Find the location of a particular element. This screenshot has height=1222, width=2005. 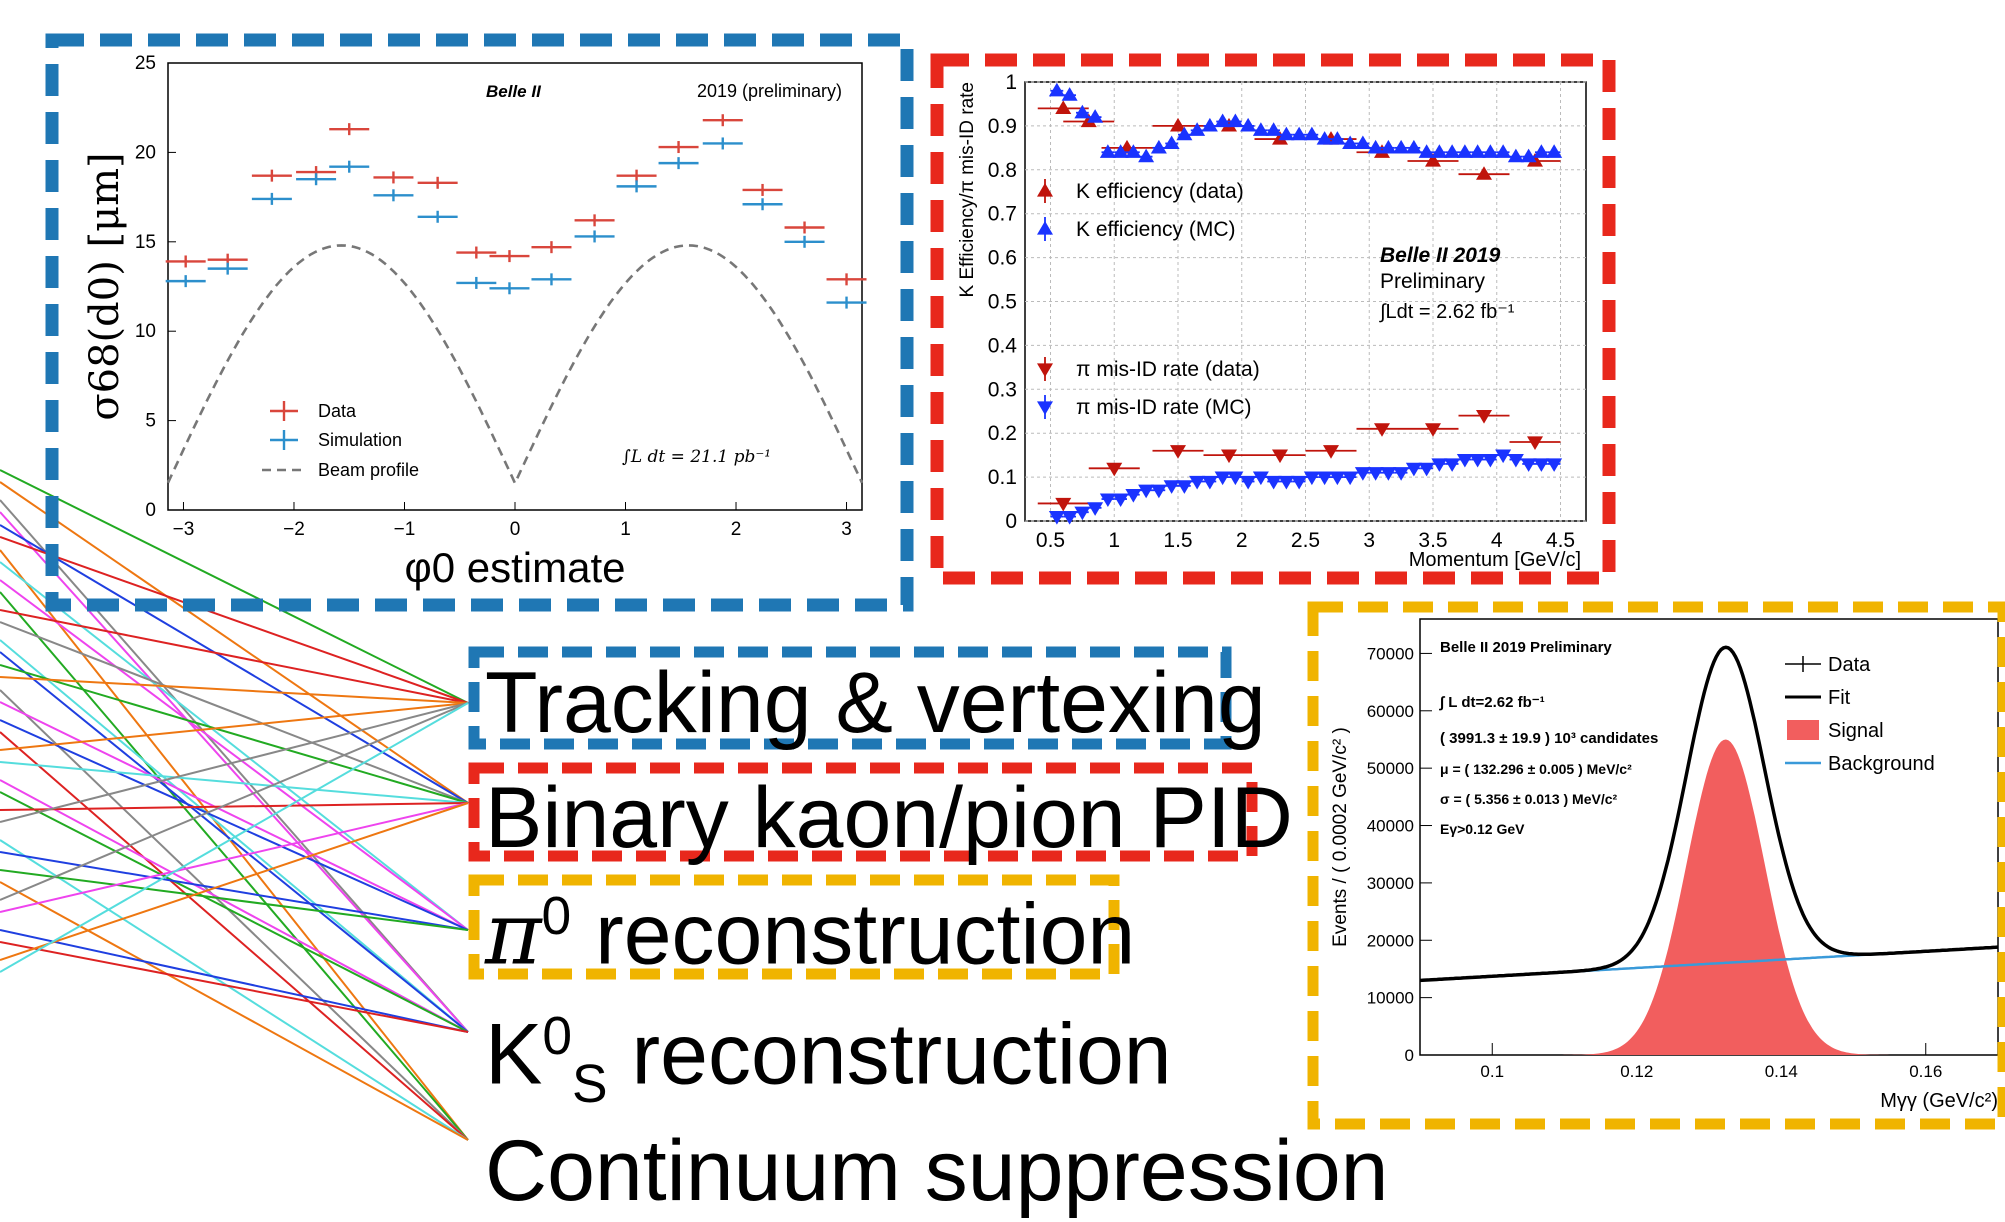

pid-task-box is located at coordinates (863, 812).